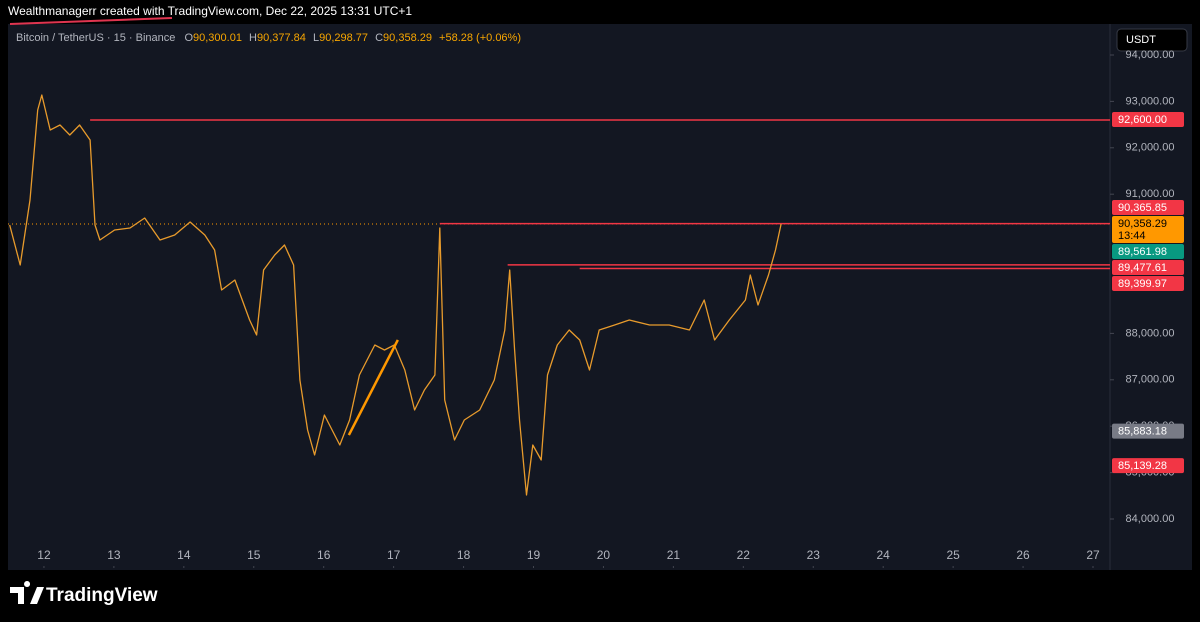  What do you see at coordinates (1141, 40) in the screenshot?
I see `button-label: USDT` at bounding box center [1141, 40].